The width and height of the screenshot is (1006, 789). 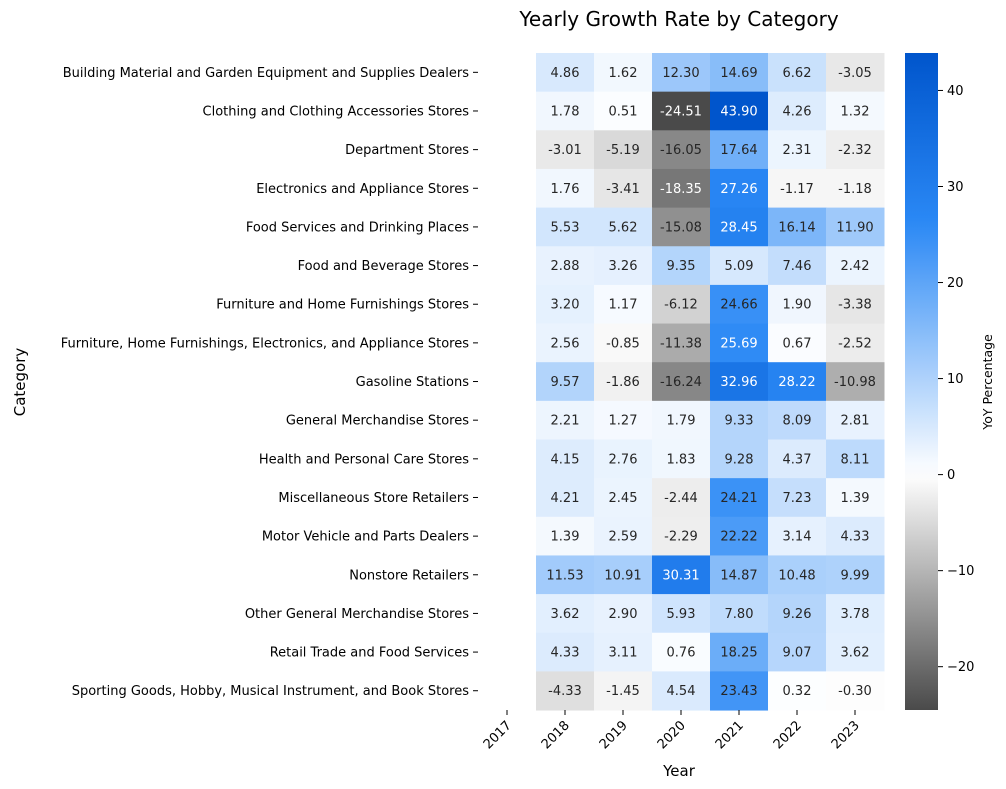 I want to click on cell-value-label: 2.21, so click(x=565, y=421).